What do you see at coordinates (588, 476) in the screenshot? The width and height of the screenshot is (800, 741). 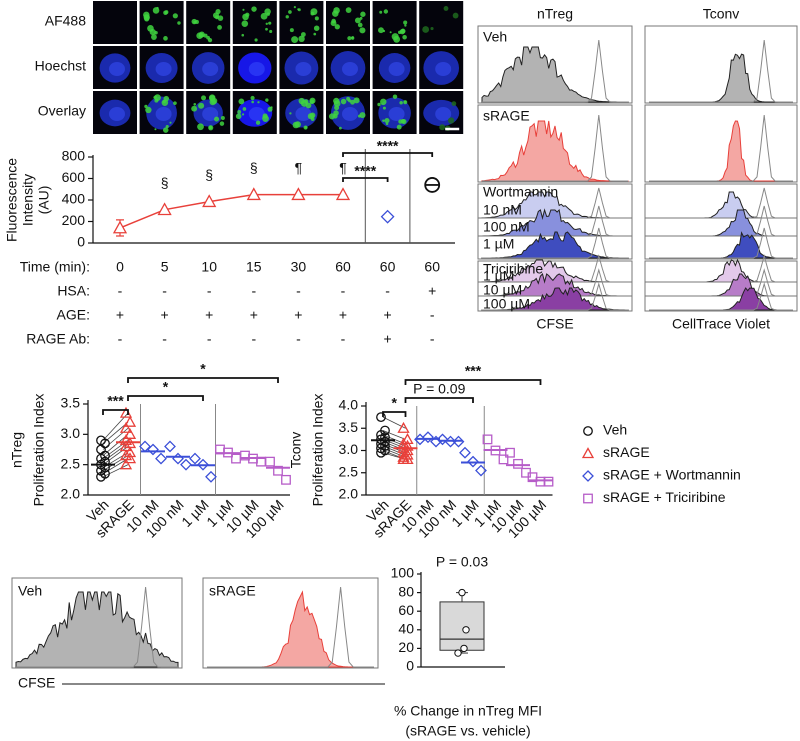 I see `legend-marker` at bounding box center [588, 476].